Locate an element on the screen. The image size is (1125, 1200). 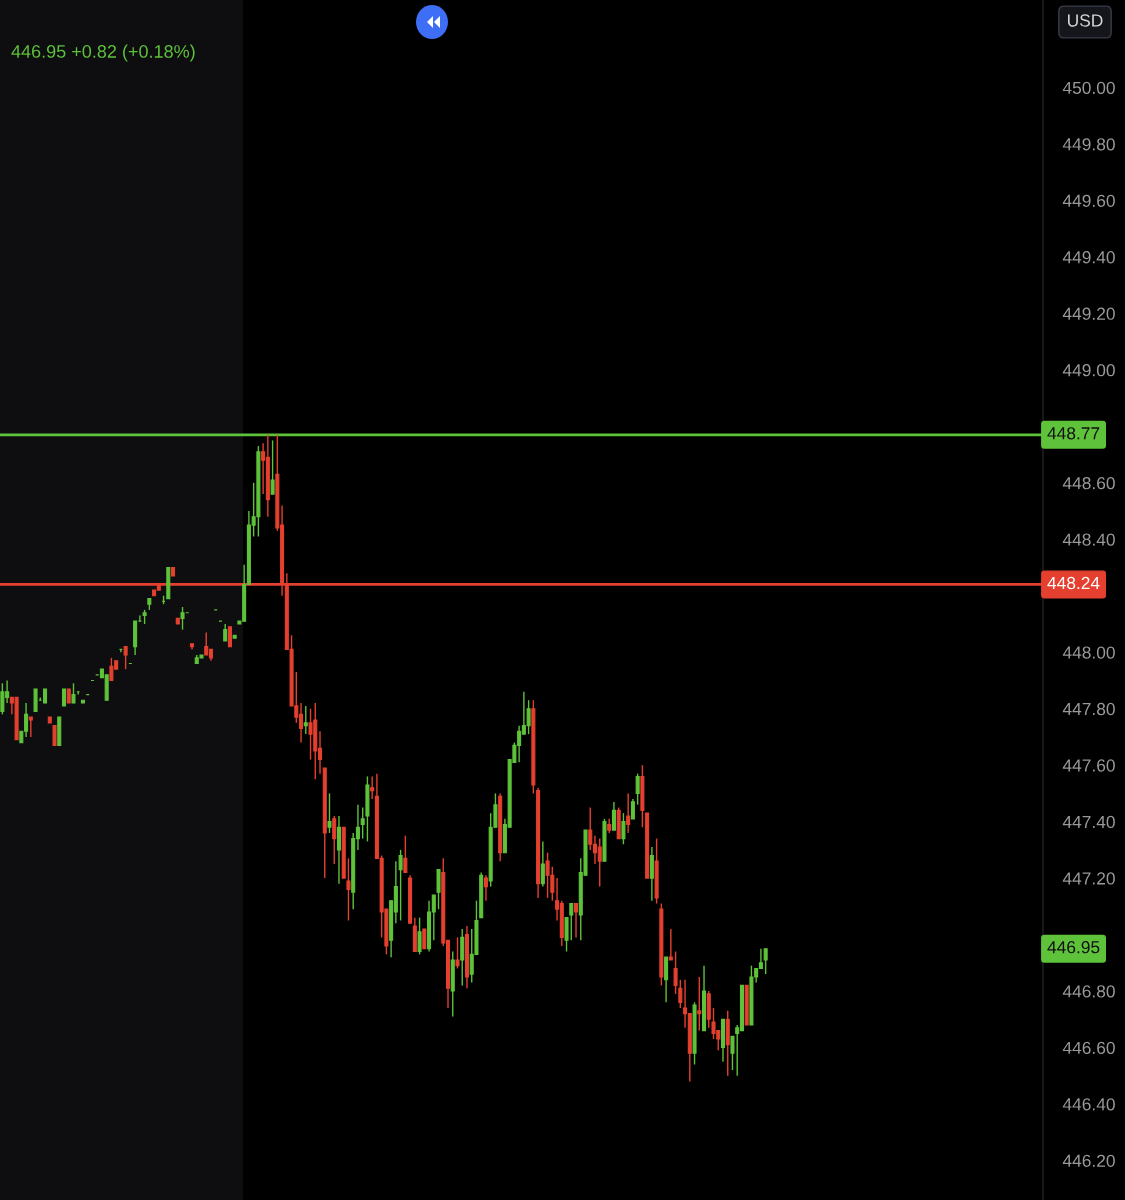
ref-line-label: 448.77 is located at coordinates (1073, 433).